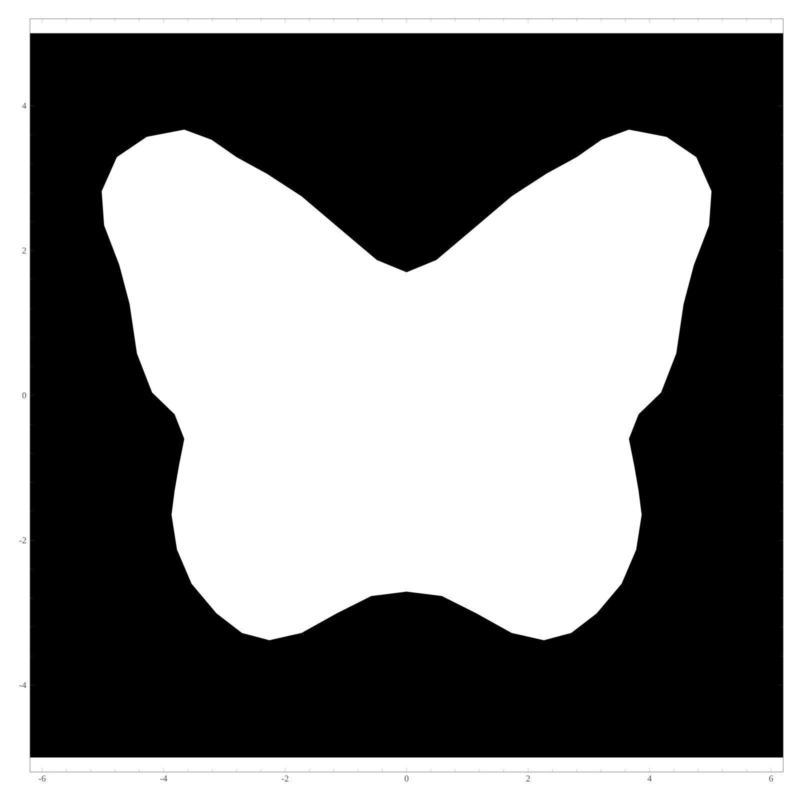 The height and width of the screenshot is (798, 798). What do you see at coordinates (22, 540) in the screenshot?
I see `y-tick-label: -2` at bounding box center [22, 540].